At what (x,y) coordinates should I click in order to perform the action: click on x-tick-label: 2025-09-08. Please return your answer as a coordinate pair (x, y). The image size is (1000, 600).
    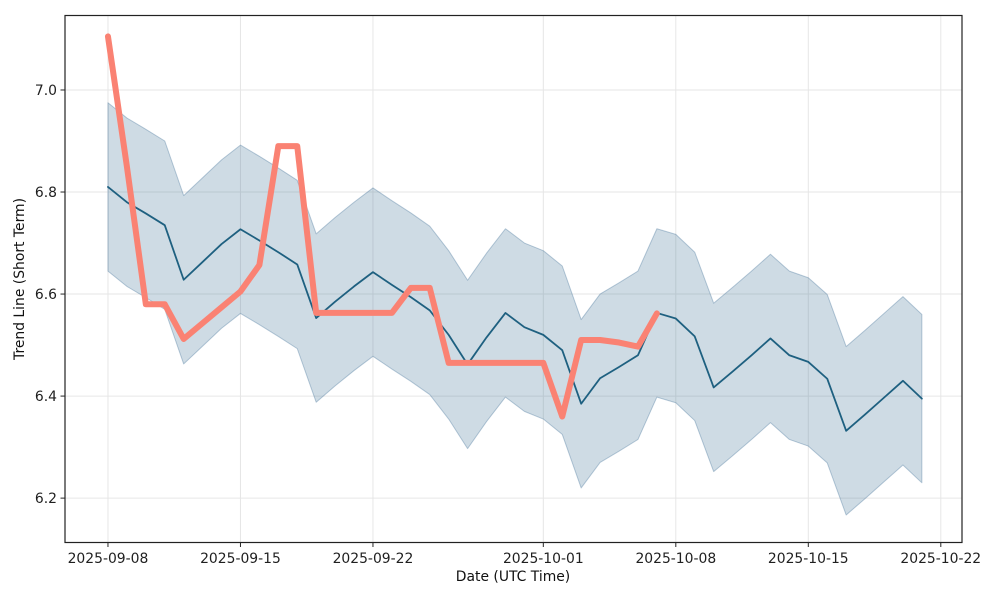
    Looking at the image, I should click on (108, 559).